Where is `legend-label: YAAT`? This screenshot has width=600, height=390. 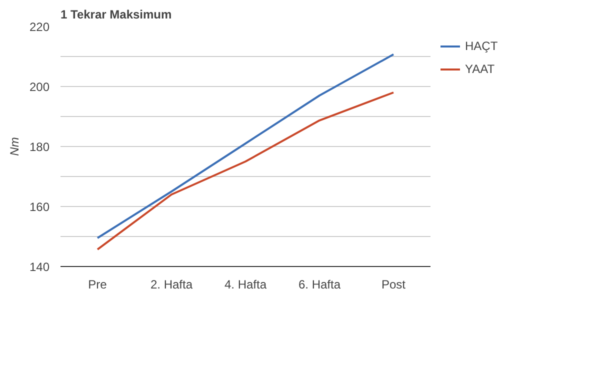
legend-label: YAAT is located at coordinates (480, 69).